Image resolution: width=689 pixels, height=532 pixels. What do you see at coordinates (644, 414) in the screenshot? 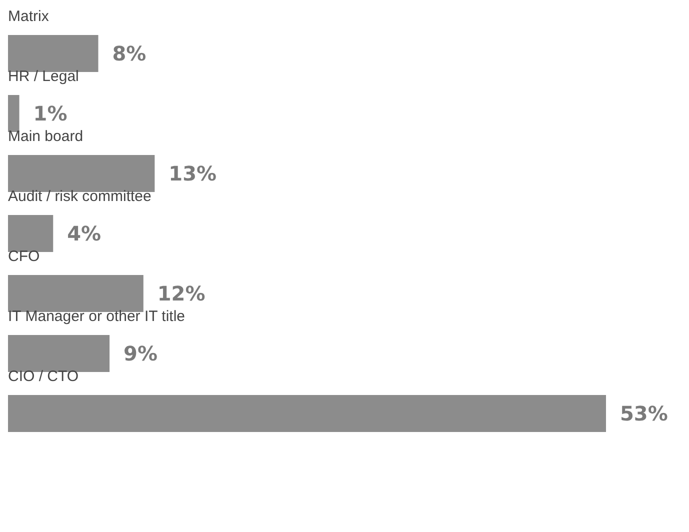
I see `data-label: 53%` at bounding box center [644, 414].